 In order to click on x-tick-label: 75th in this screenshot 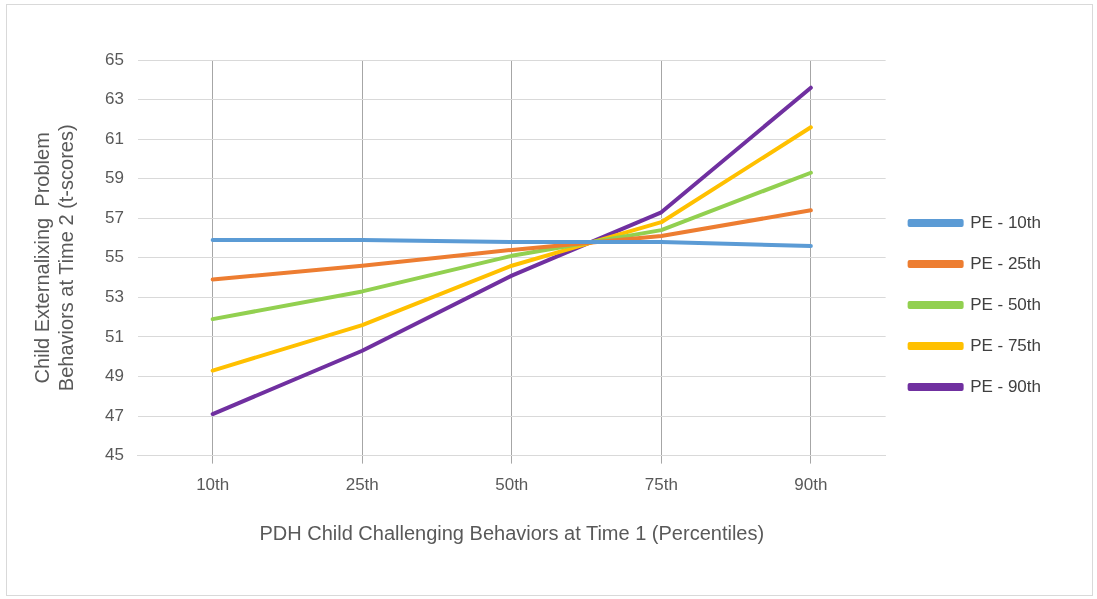, I will do `click(661, 485)`.